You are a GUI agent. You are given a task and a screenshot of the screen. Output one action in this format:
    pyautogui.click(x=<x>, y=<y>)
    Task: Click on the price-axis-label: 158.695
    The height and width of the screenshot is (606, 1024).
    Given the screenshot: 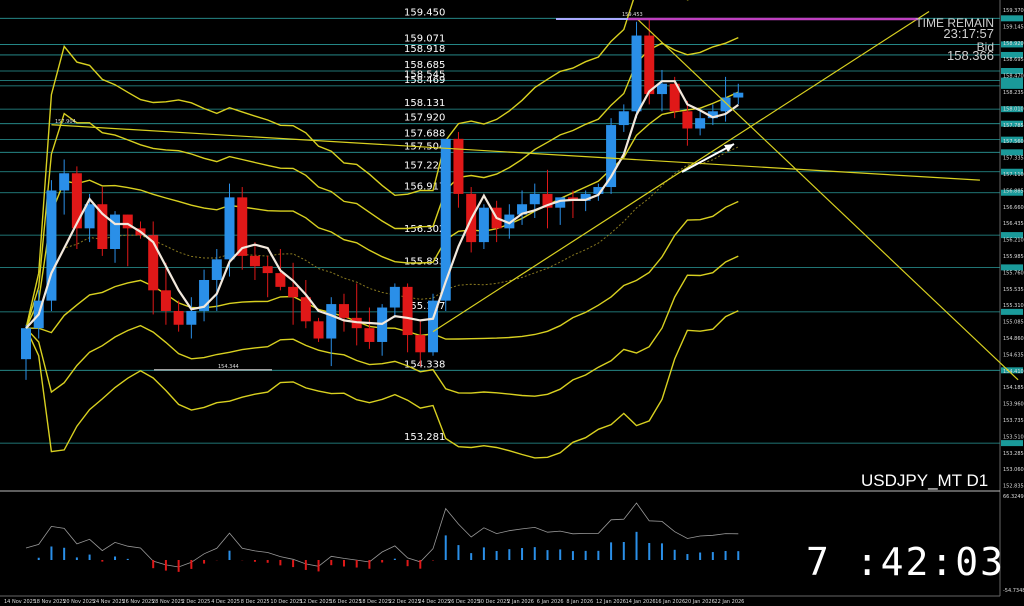 What is the action you would take?
    pyautogui.click(x=1013, y=60)
    